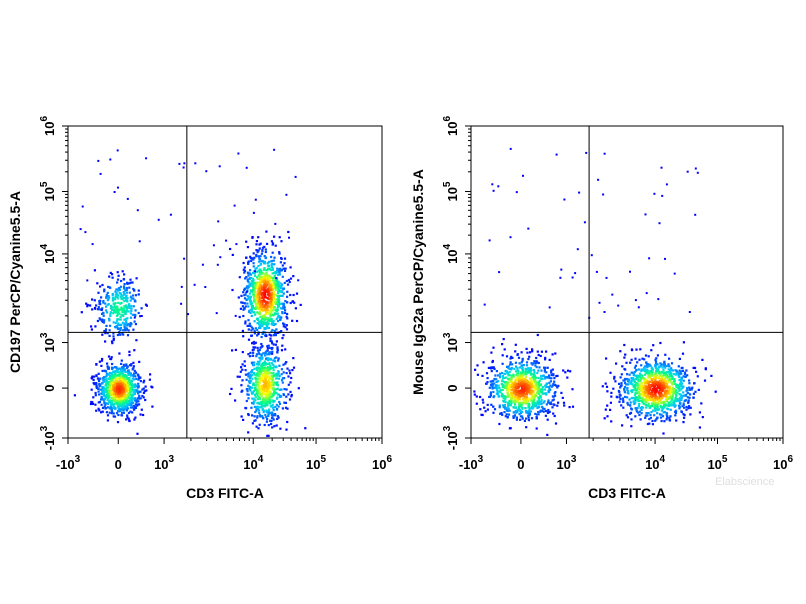  Describe the element at coordinates (451, 253) in the screenshot. I see `y-tick-label: 104` at that location.